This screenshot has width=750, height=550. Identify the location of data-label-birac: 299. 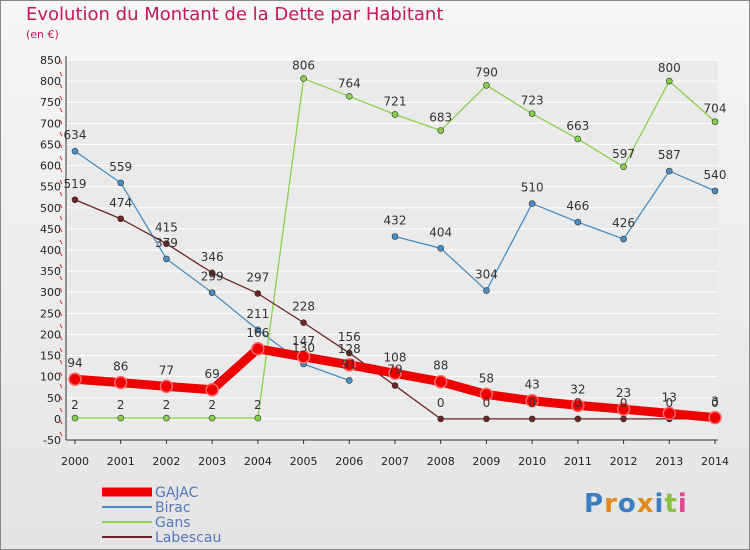
(212, 277).